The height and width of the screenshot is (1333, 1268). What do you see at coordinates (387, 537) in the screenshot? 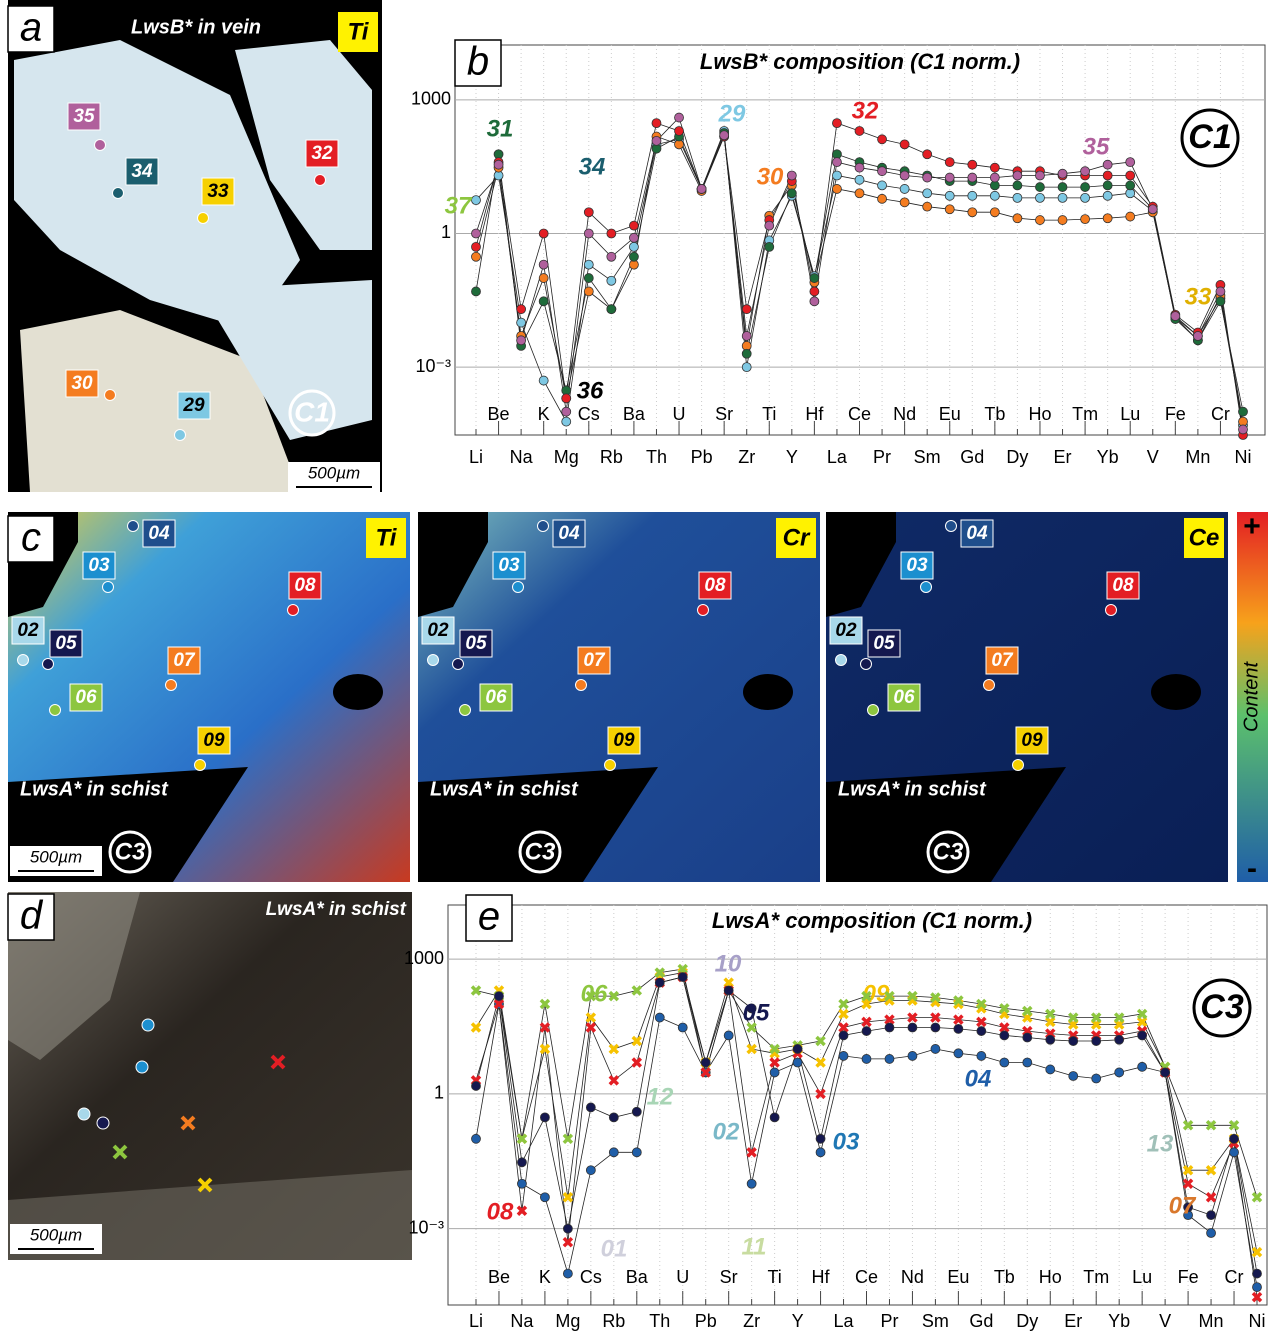
I see `element-label: Ti` at bounding box center [387, 537].